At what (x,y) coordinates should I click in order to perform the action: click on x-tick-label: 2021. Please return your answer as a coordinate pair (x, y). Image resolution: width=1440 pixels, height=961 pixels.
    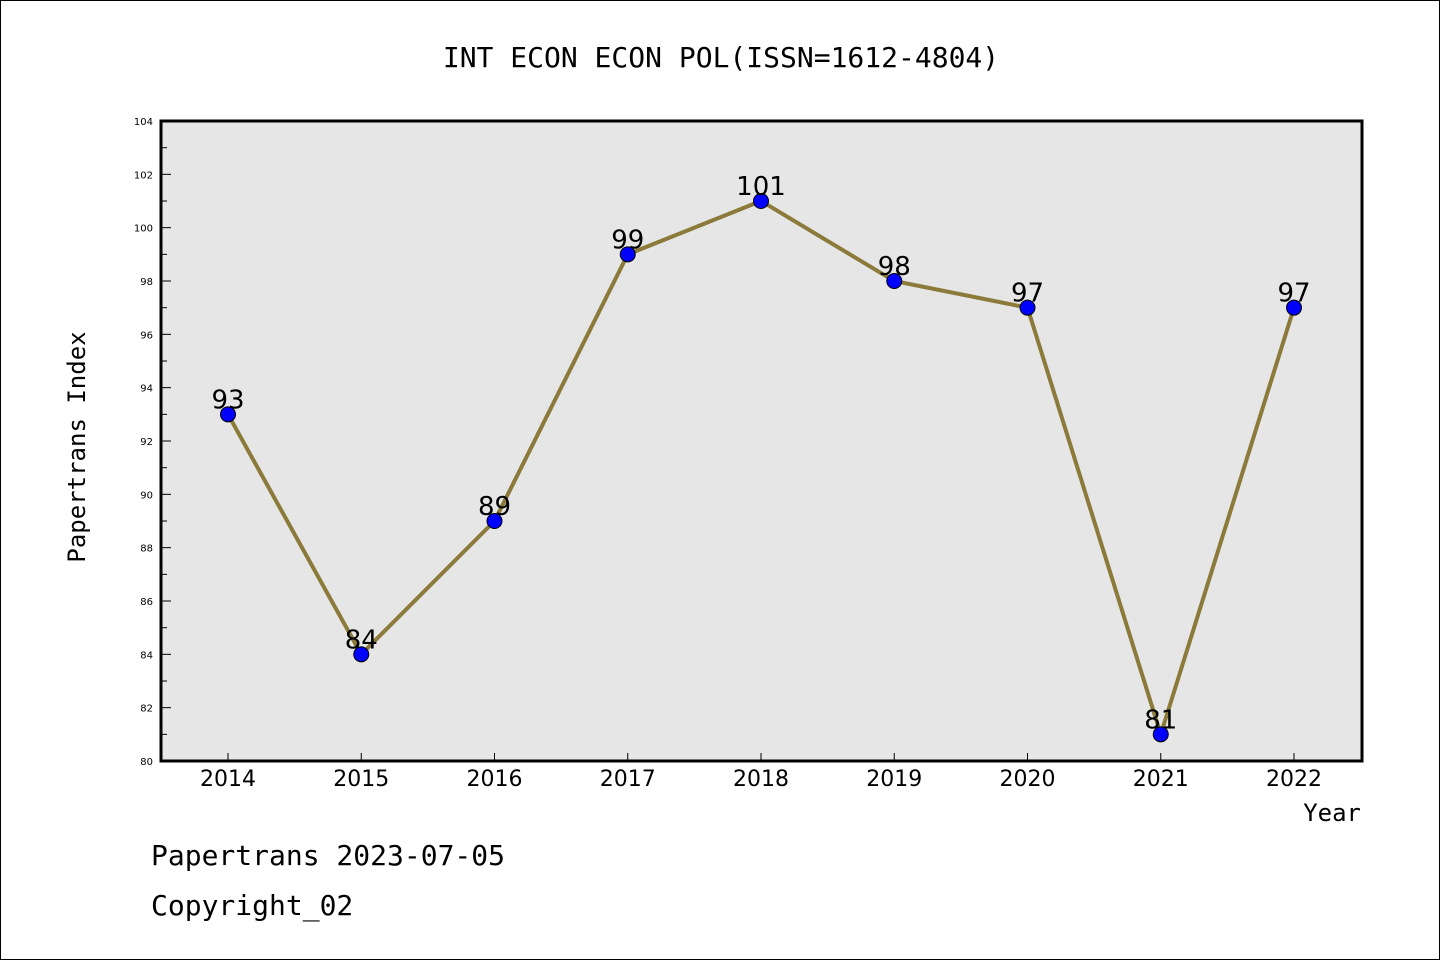
    Looking at the image, I should click on (1161, 779).